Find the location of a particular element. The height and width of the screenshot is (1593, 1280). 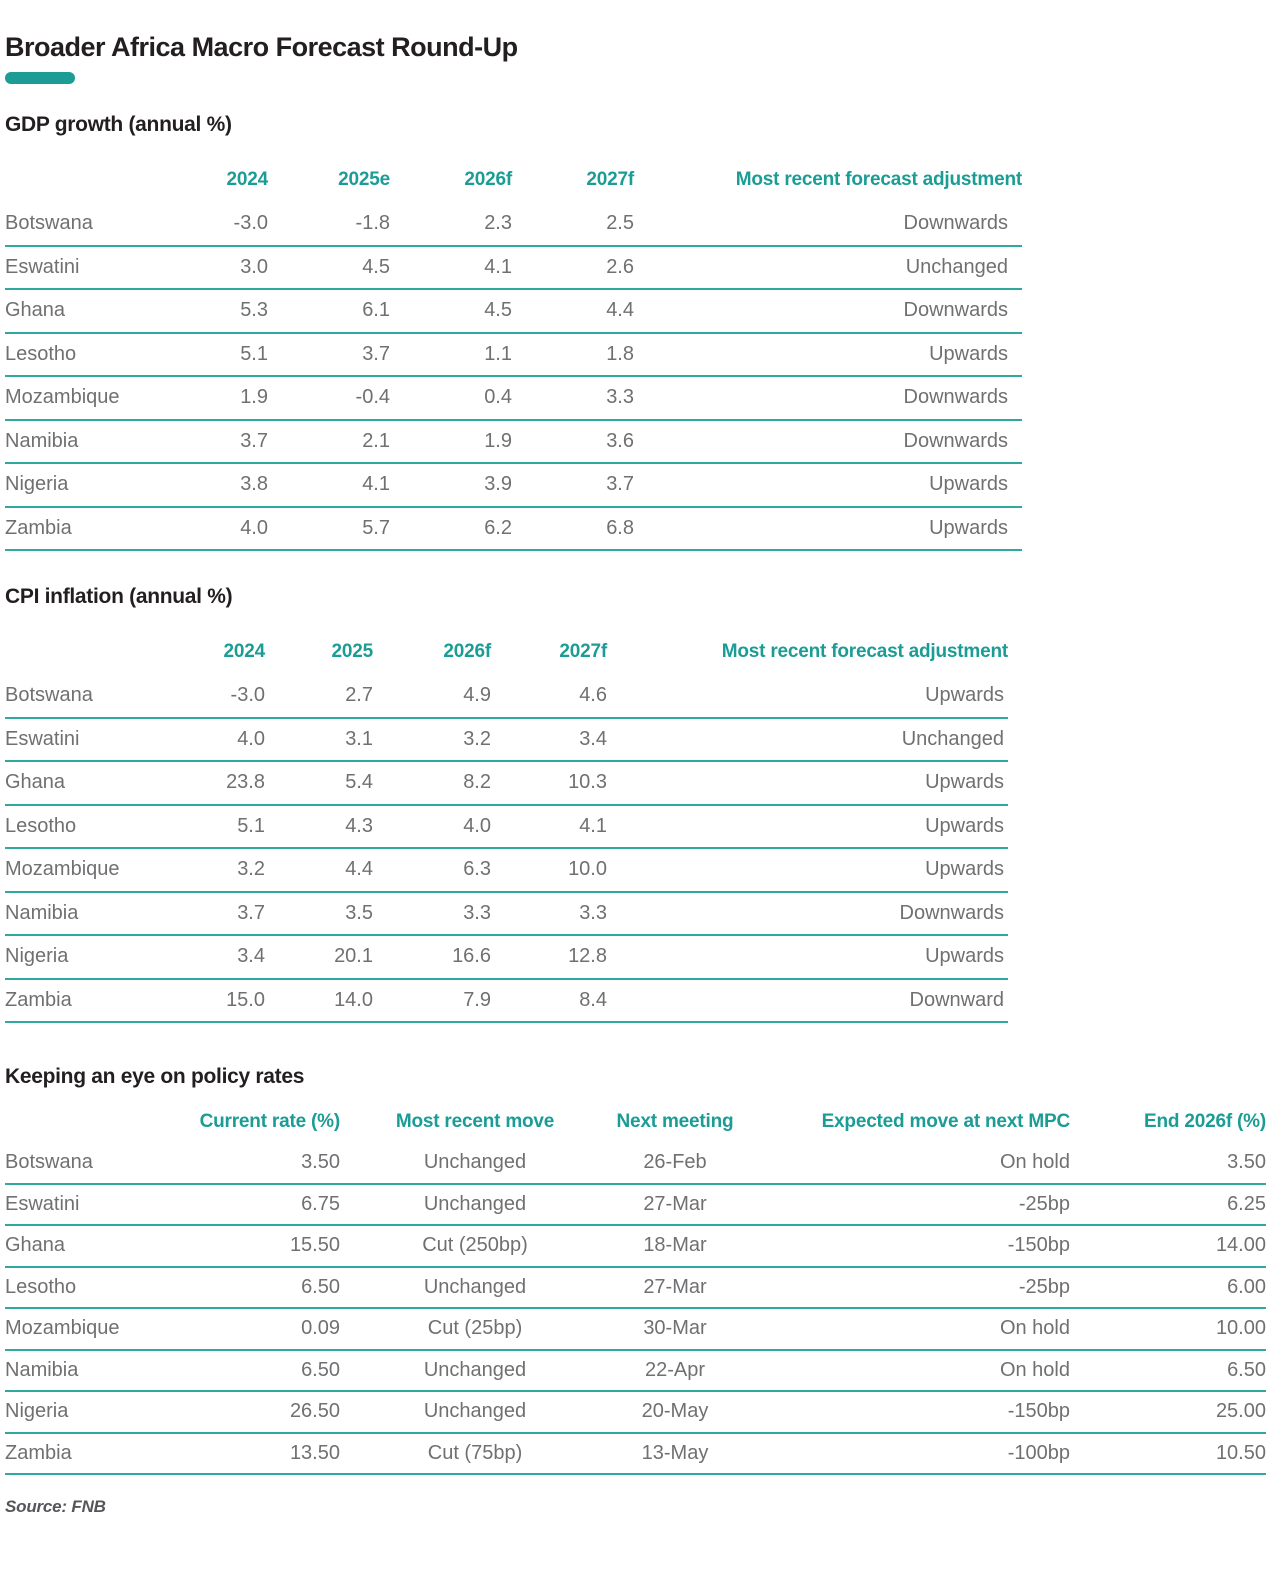

value-cell: 14.00 is located at coordinates (1168, 1246).